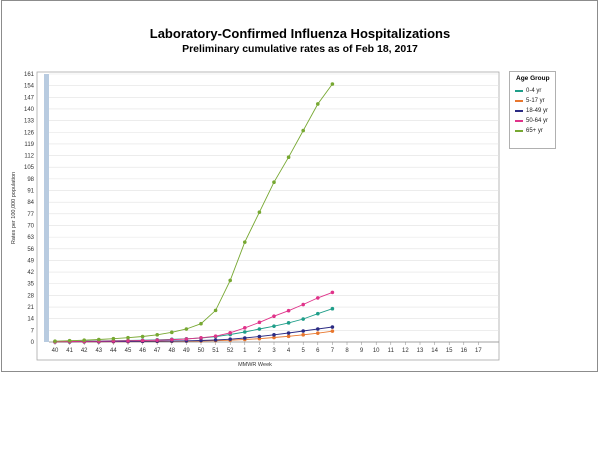 The height and width of the screenshot is (450, 600). Describe the element at coordinates (29, 122) in the screenshot. I see `y-tick-label: 133` at that location.